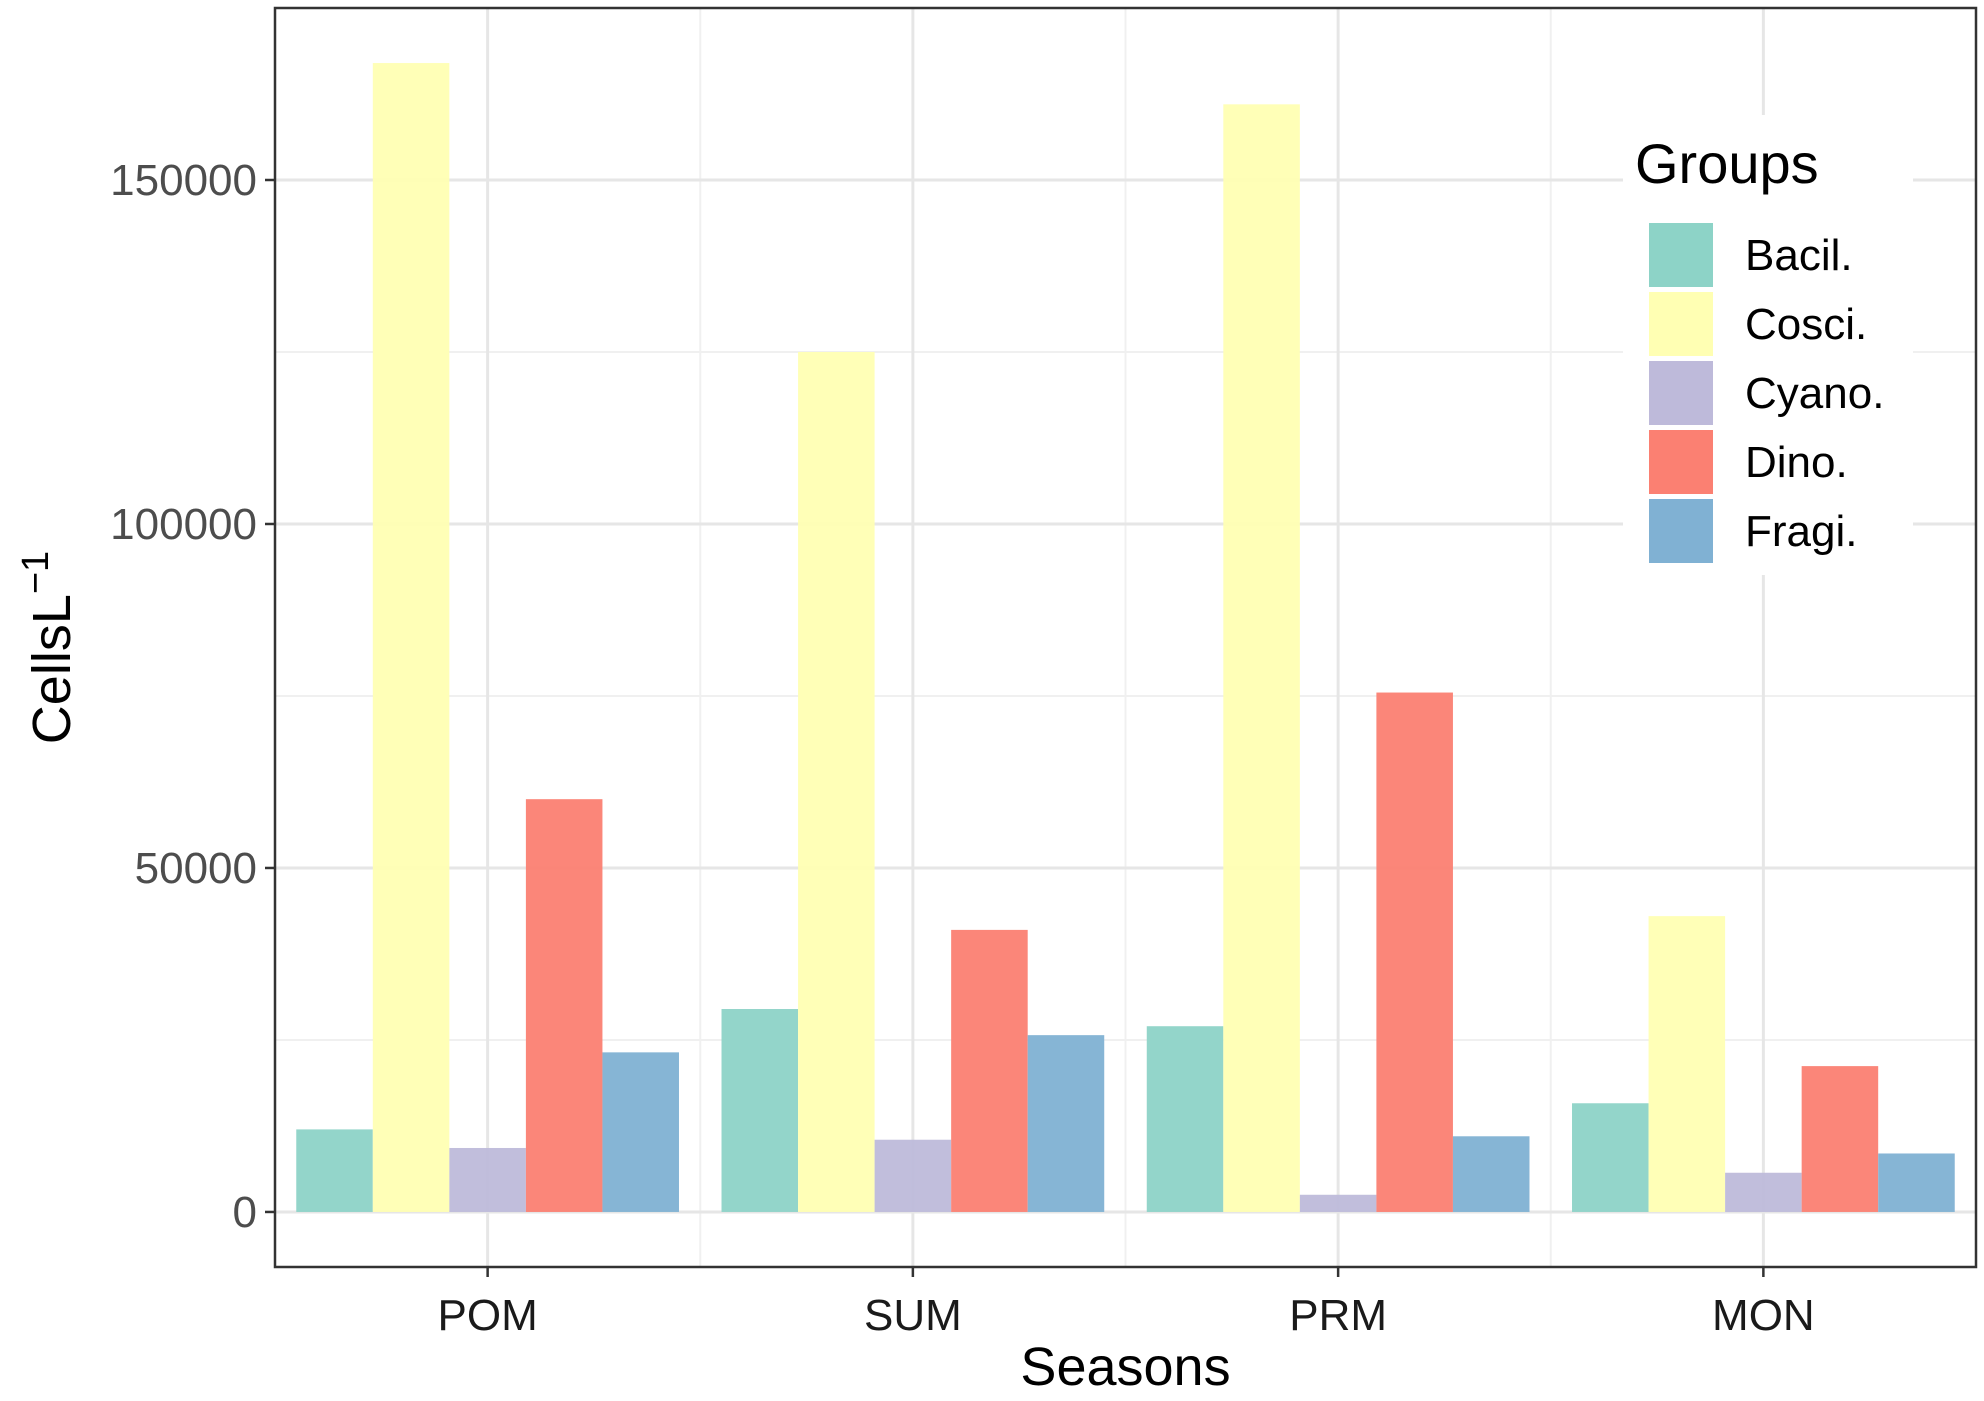 The width and height of the screenshot is (1984, 1401). What do you see at coordinates (245, 1212) in the screenshot?
I see `y-tick-label: 0` at bounding box center [245, 1212].